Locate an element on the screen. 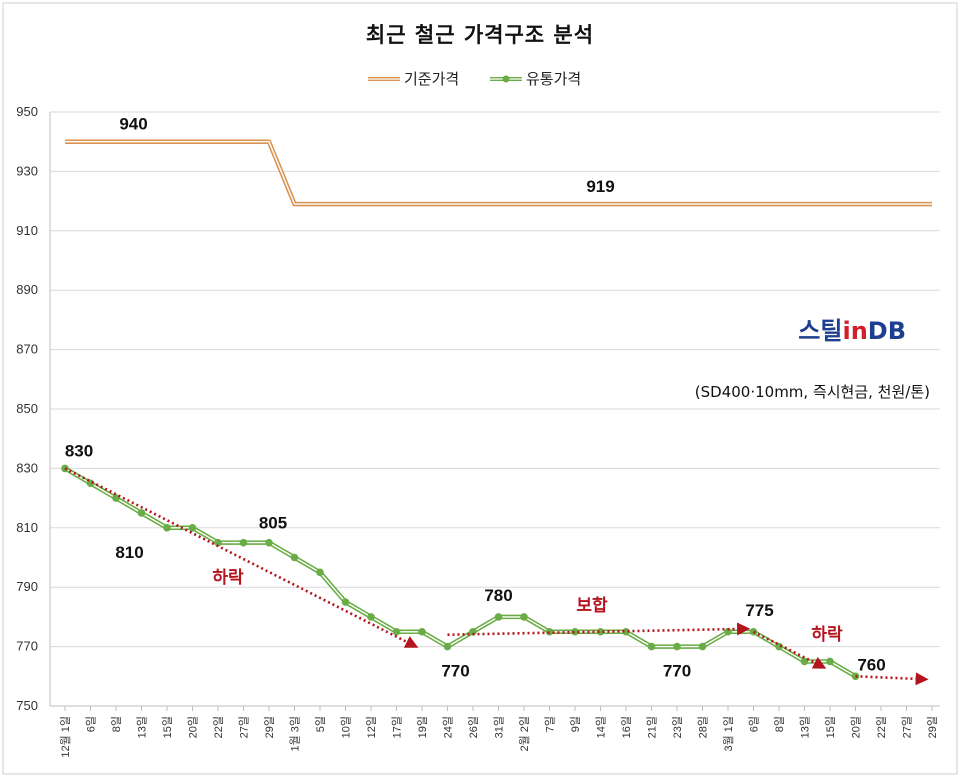 The image size is (960, 777). legend-label-market-price: 유통가격 is located at coordinates (553, 79).